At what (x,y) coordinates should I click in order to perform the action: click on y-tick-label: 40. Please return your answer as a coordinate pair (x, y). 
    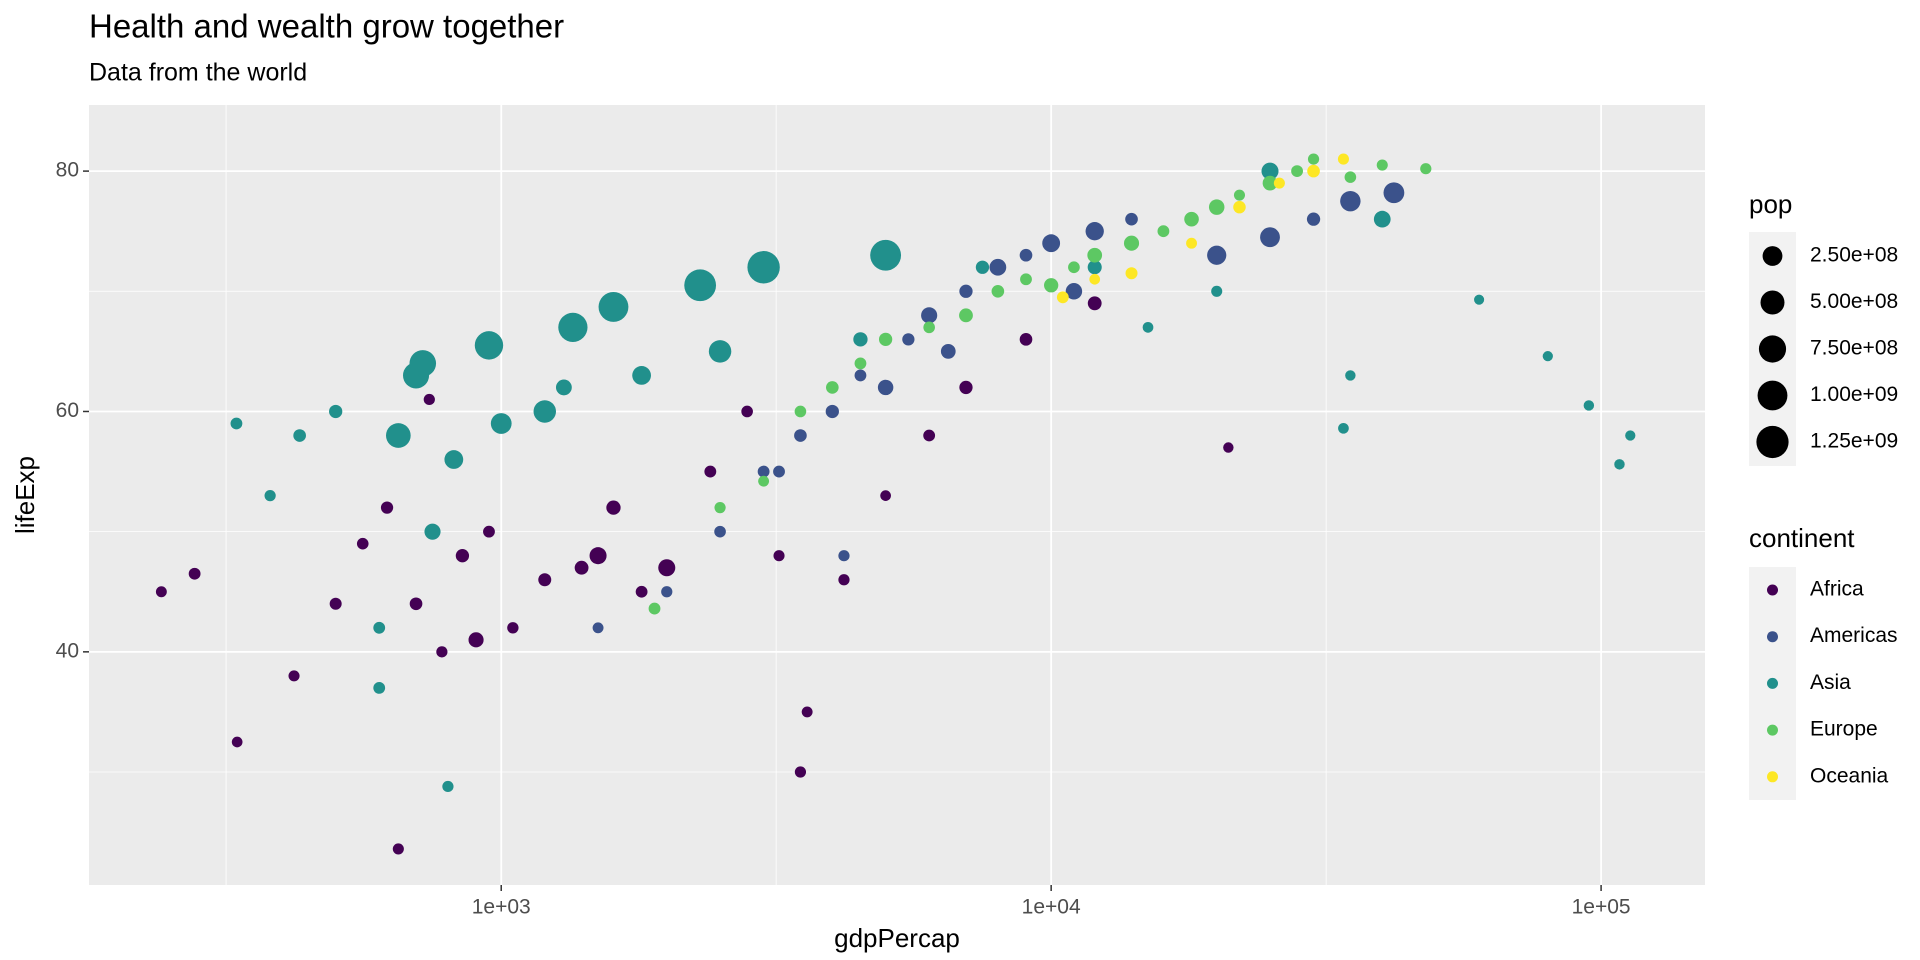
    Looking at the image, I should click on (67, 650).